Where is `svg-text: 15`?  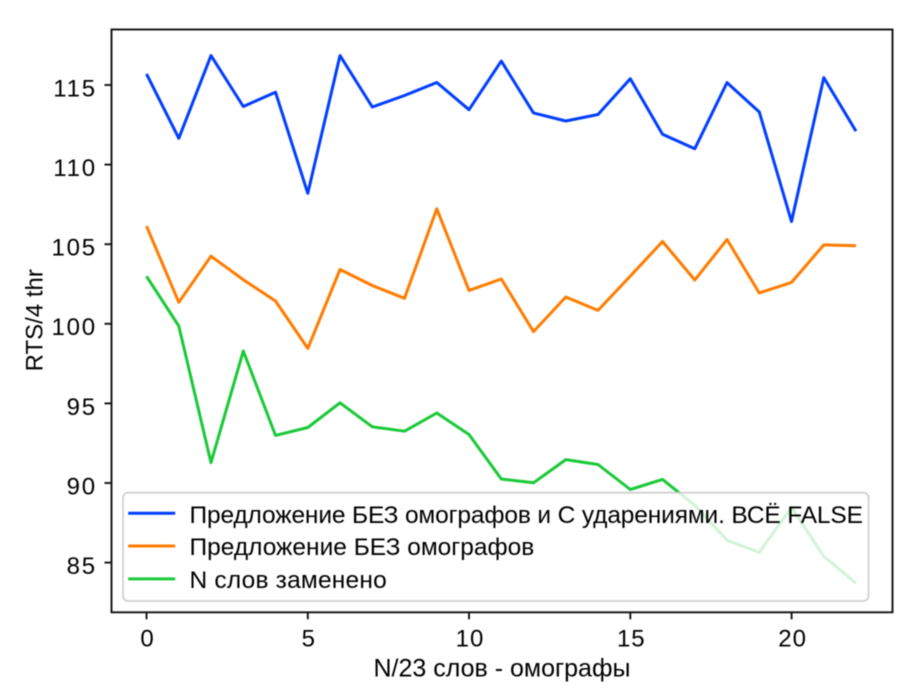 svg-text: 15 is located at coordinates (631, 639).